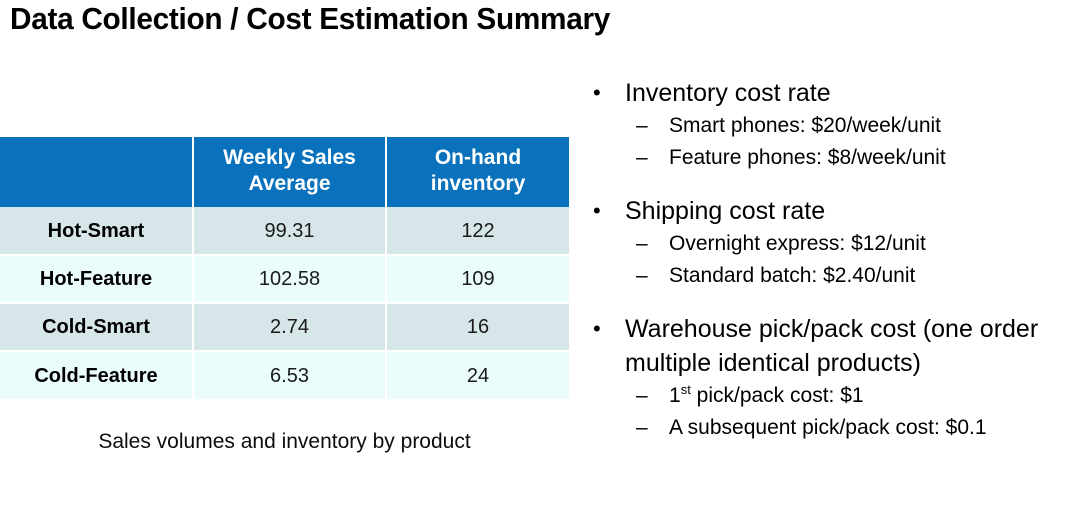 This screenshot has height=511, width=1073. Describe the element at coordinates (797, 243) in the screenshot. I see `bullet-sub-item-label: Overnight express: $12/unit` at that location.